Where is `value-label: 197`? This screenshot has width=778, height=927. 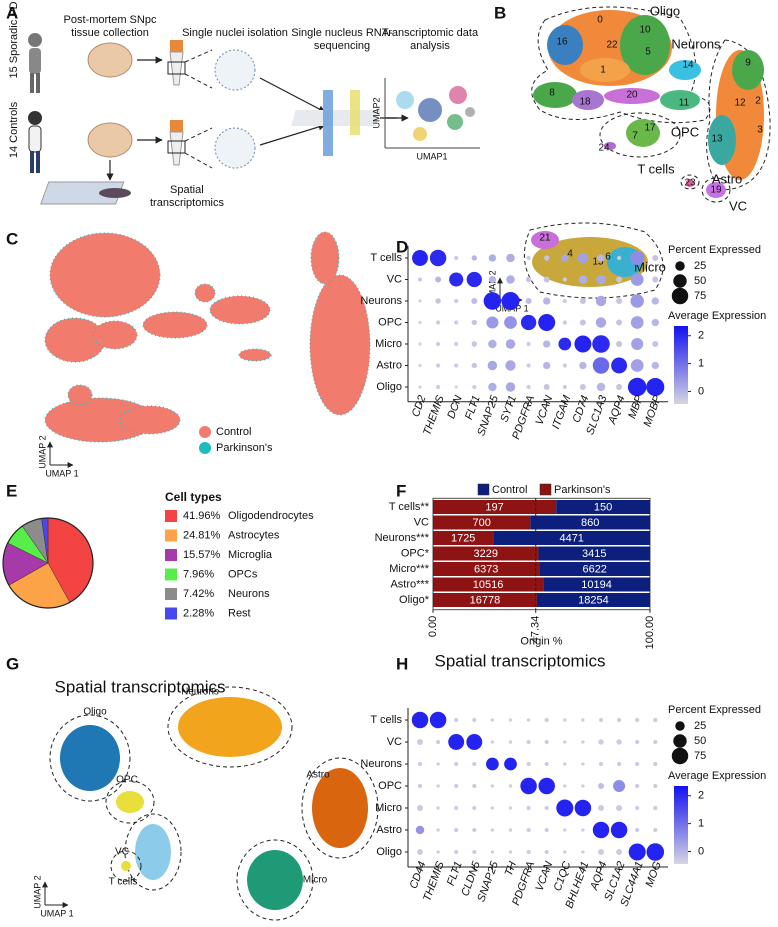 value-label: 197 is located at coordinates (494, 507).